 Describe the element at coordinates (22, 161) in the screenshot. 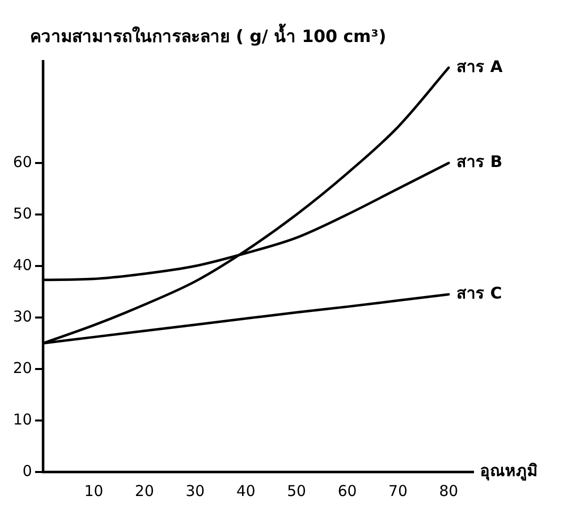

I see `y-tick-label: 60` at that location.